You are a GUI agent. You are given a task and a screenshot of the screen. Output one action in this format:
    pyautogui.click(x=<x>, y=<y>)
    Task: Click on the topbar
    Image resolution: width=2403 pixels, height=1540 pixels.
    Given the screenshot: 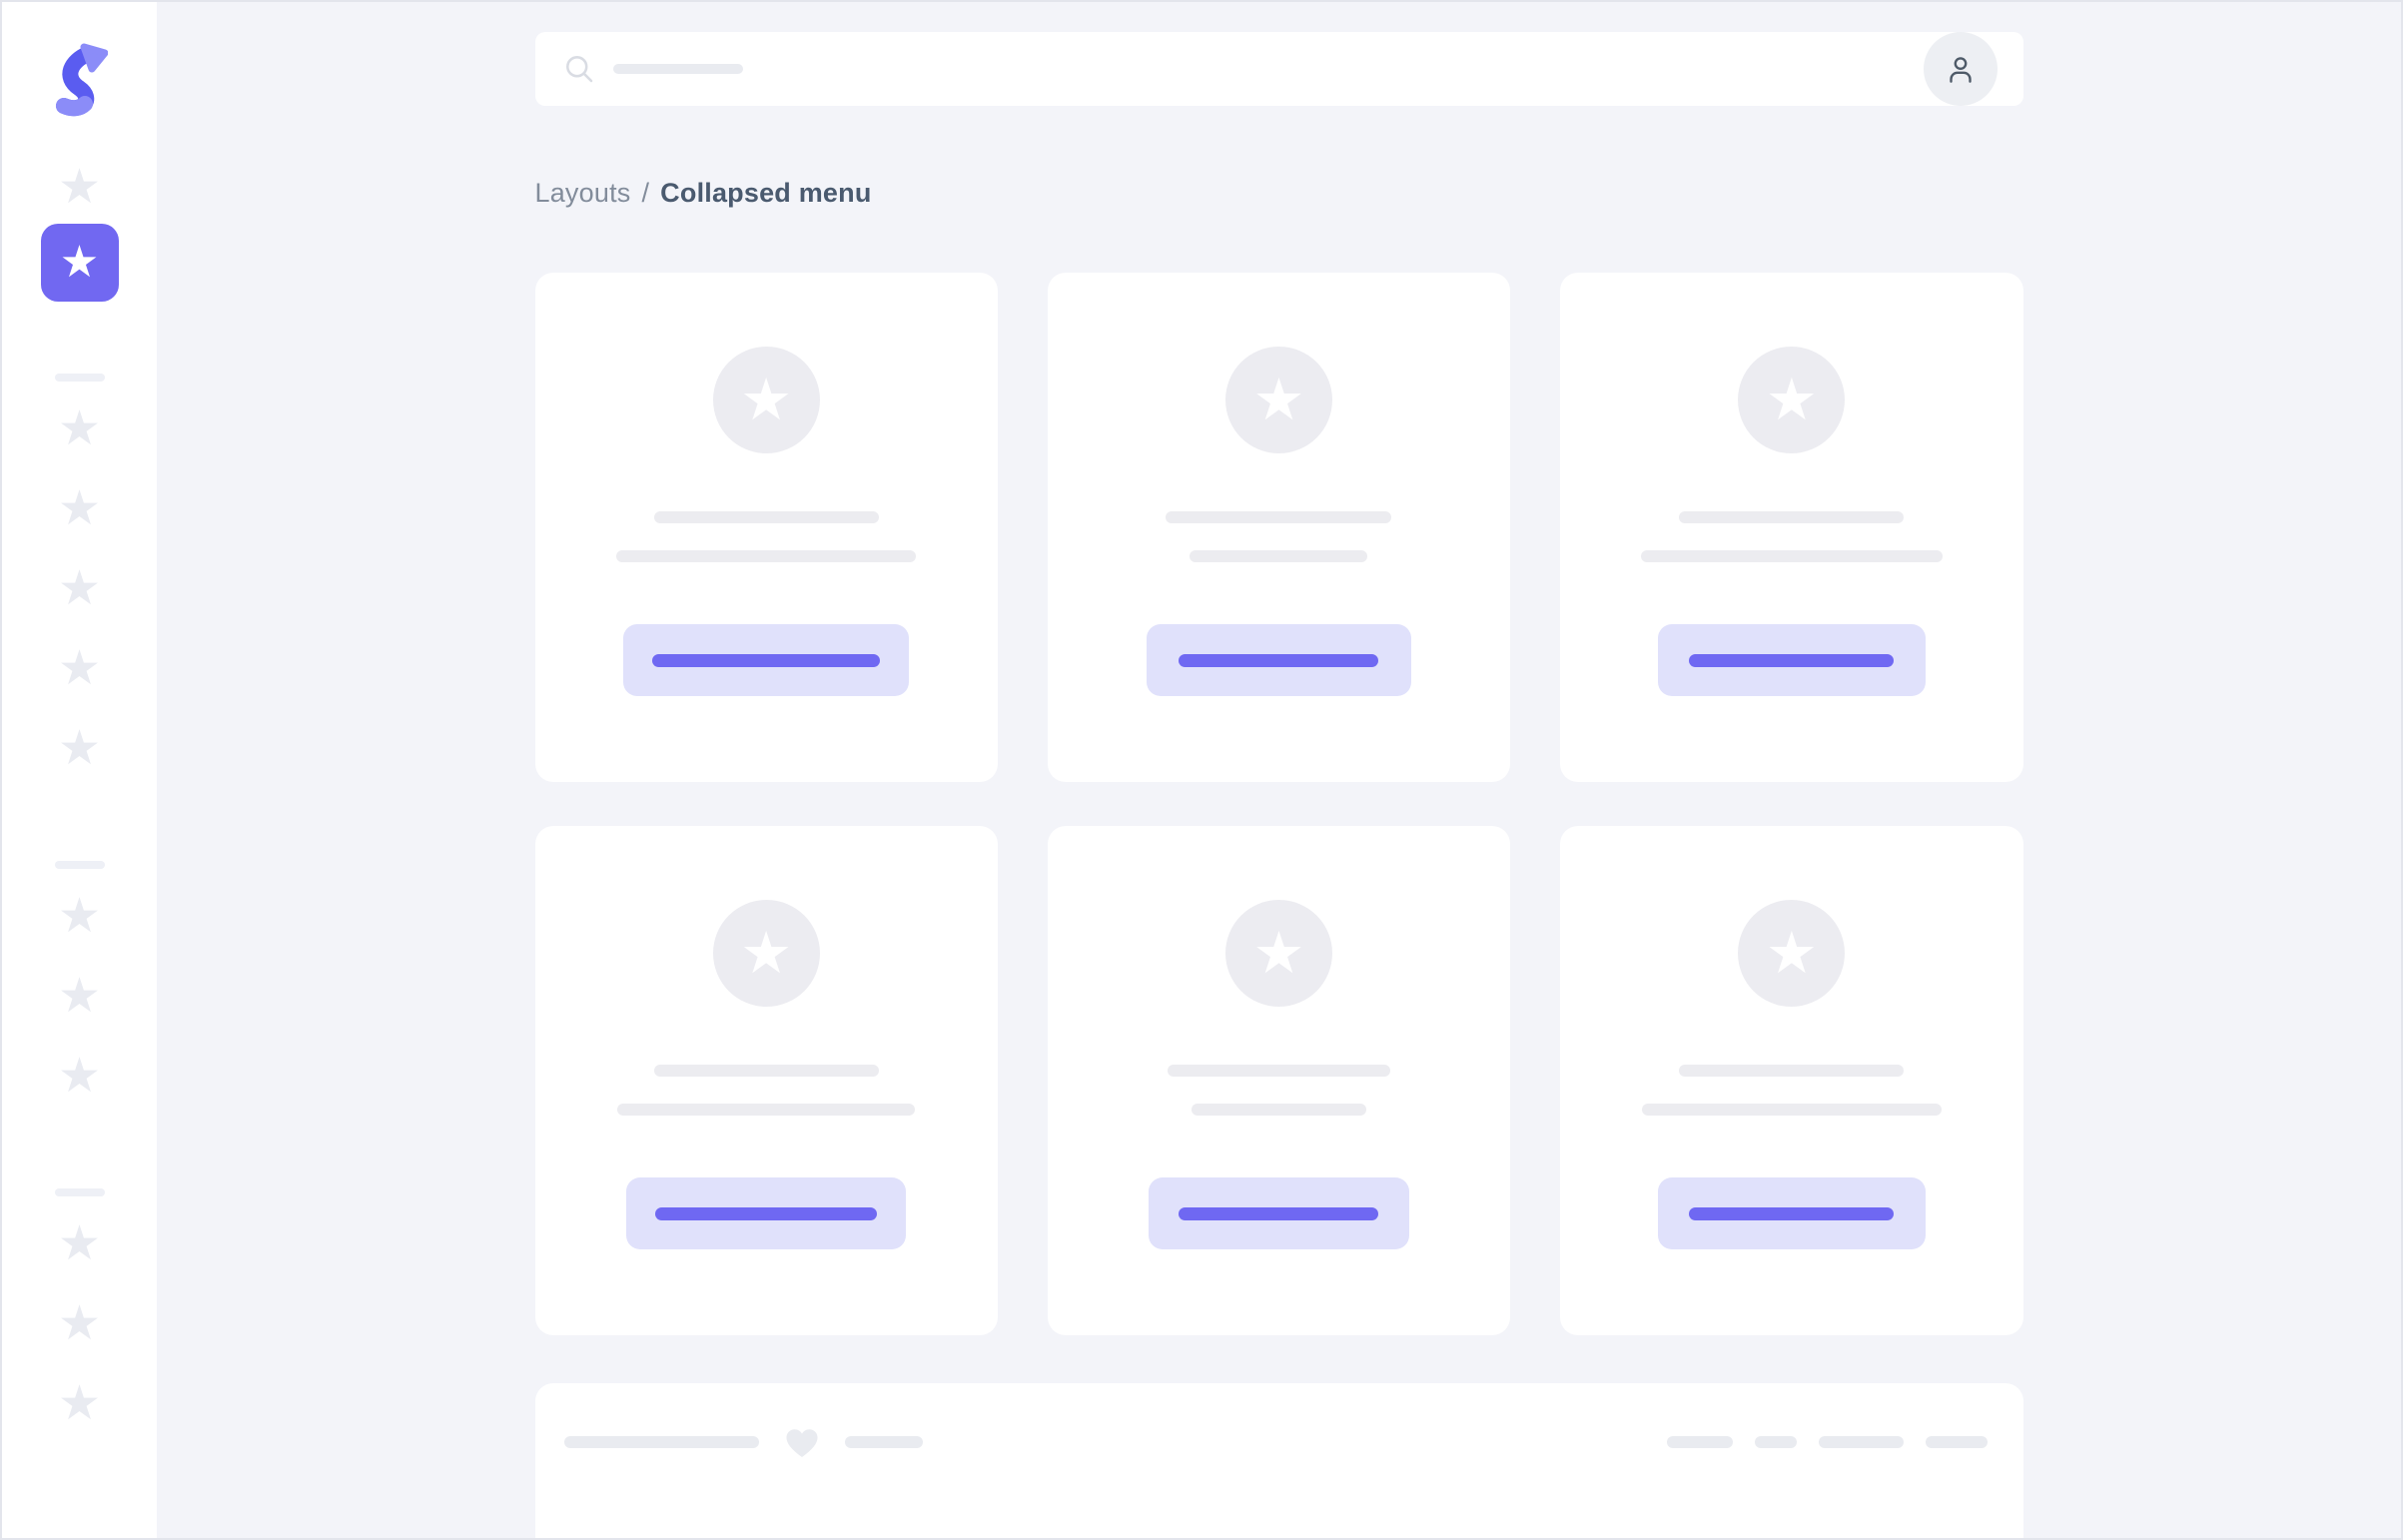 What is the action you would take?
    pyautogui.click(x=1278, y=69)
    